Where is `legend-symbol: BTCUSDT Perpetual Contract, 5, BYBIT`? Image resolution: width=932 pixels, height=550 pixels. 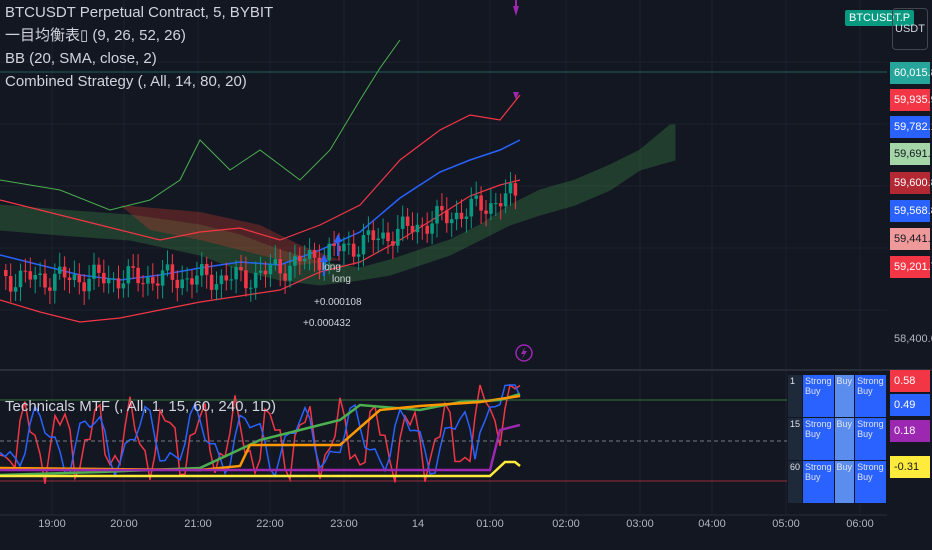 legend-symbol: BTCUSDT Perpetual Contract, 5, BYBIT is located at coordinates (139, 12).